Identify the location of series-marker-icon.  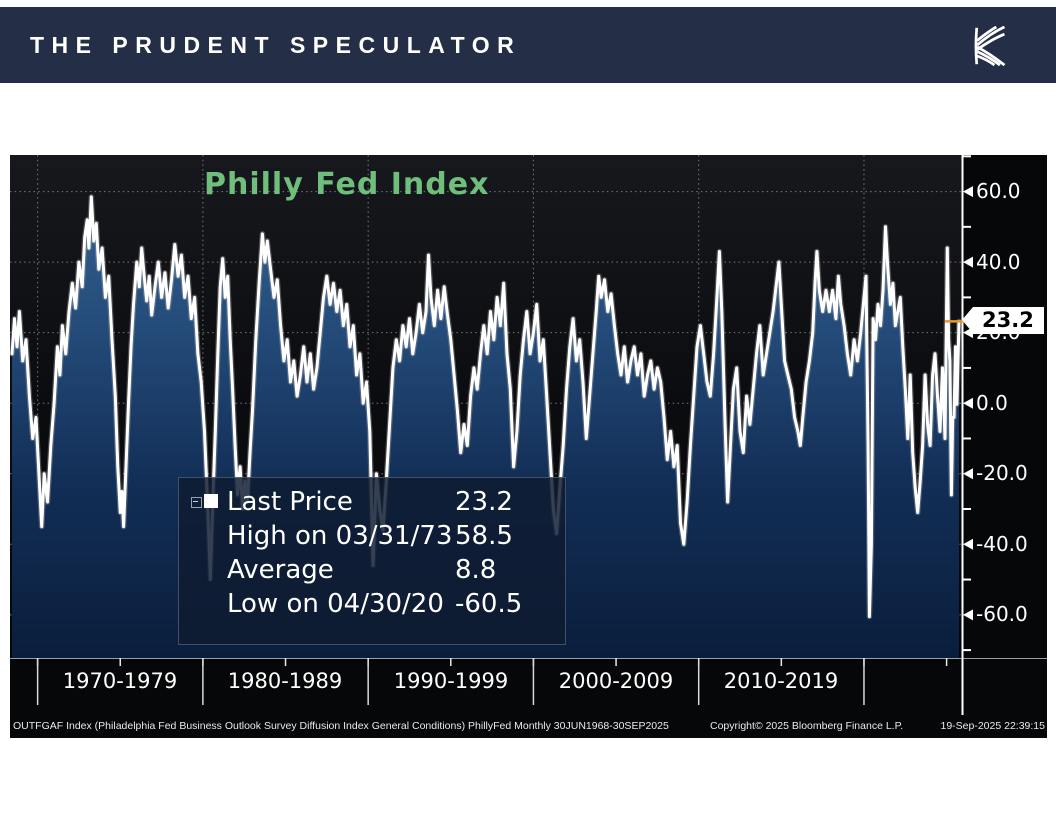
(211, 501).